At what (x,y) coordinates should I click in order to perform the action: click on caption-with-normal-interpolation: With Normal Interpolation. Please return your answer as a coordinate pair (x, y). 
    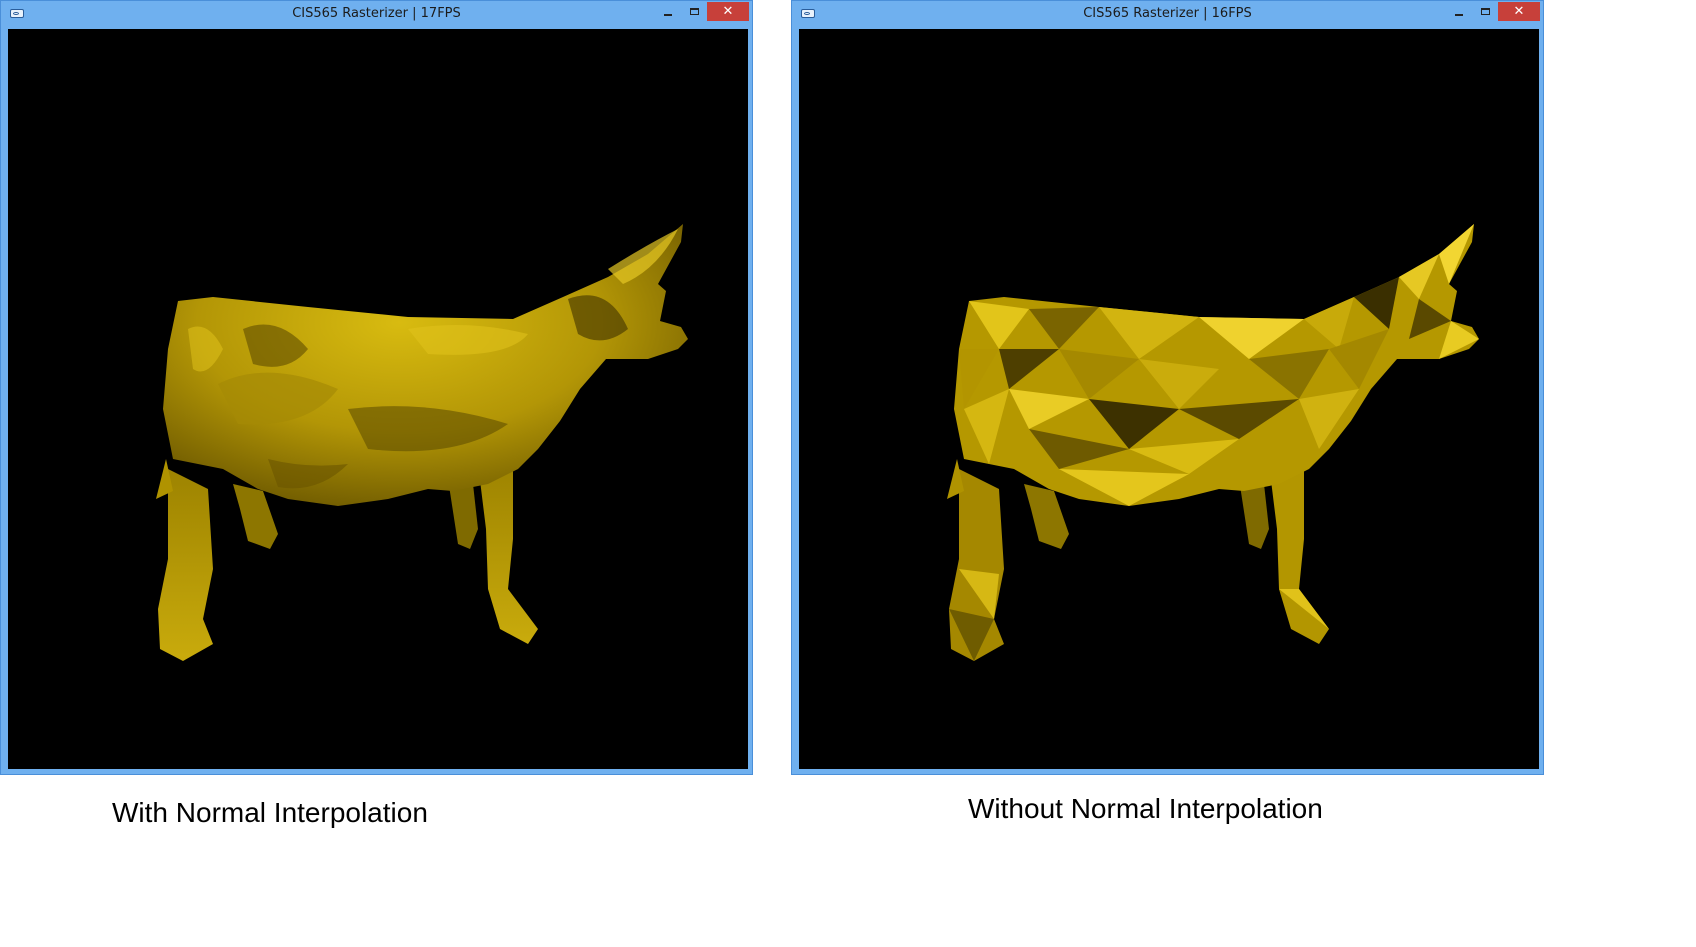
    Looking at the image, I should click on (270, 812).